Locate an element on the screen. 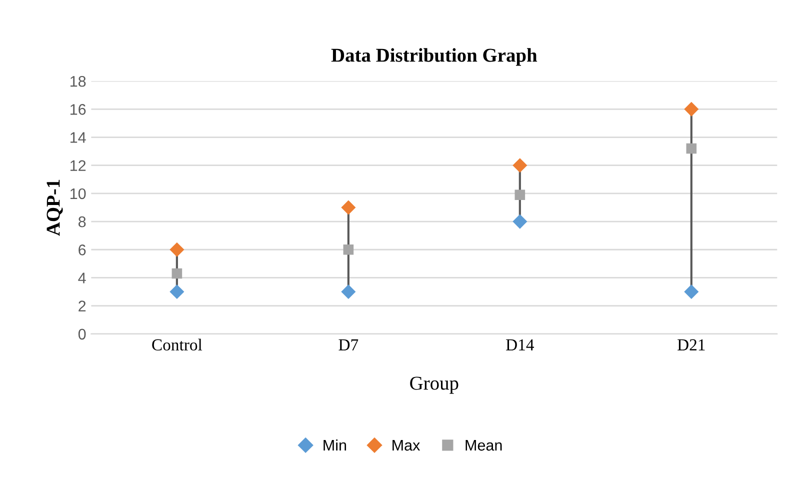  y-axis-title: AQP-1 is located at coordinates (54, 208).